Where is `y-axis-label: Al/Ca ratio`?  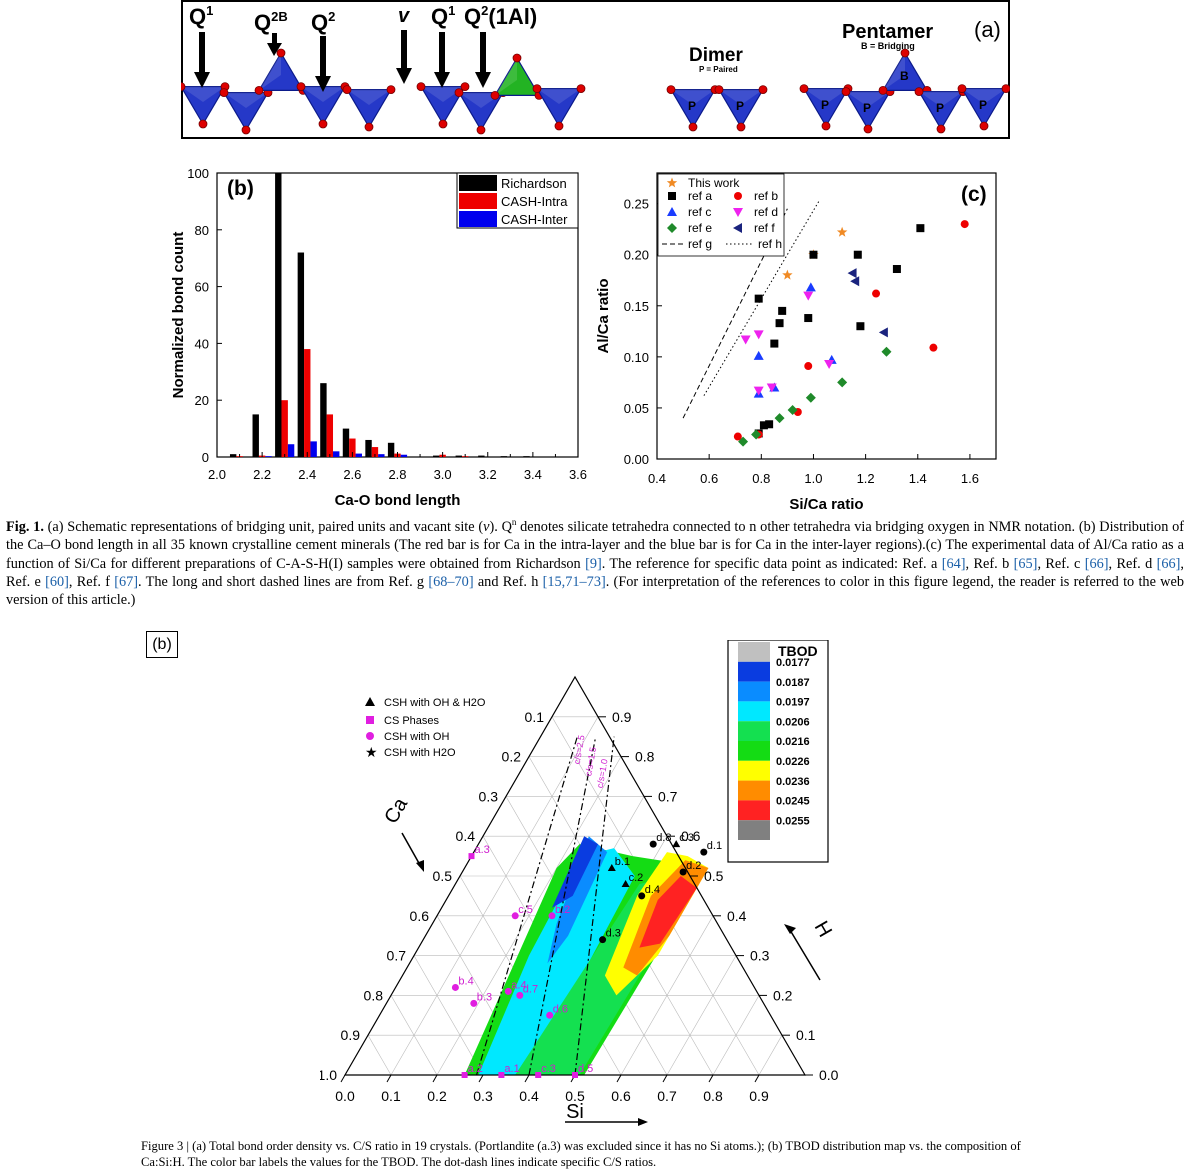
y-axis-label: Al/Ca ratio is located at coordinates (603, 315).